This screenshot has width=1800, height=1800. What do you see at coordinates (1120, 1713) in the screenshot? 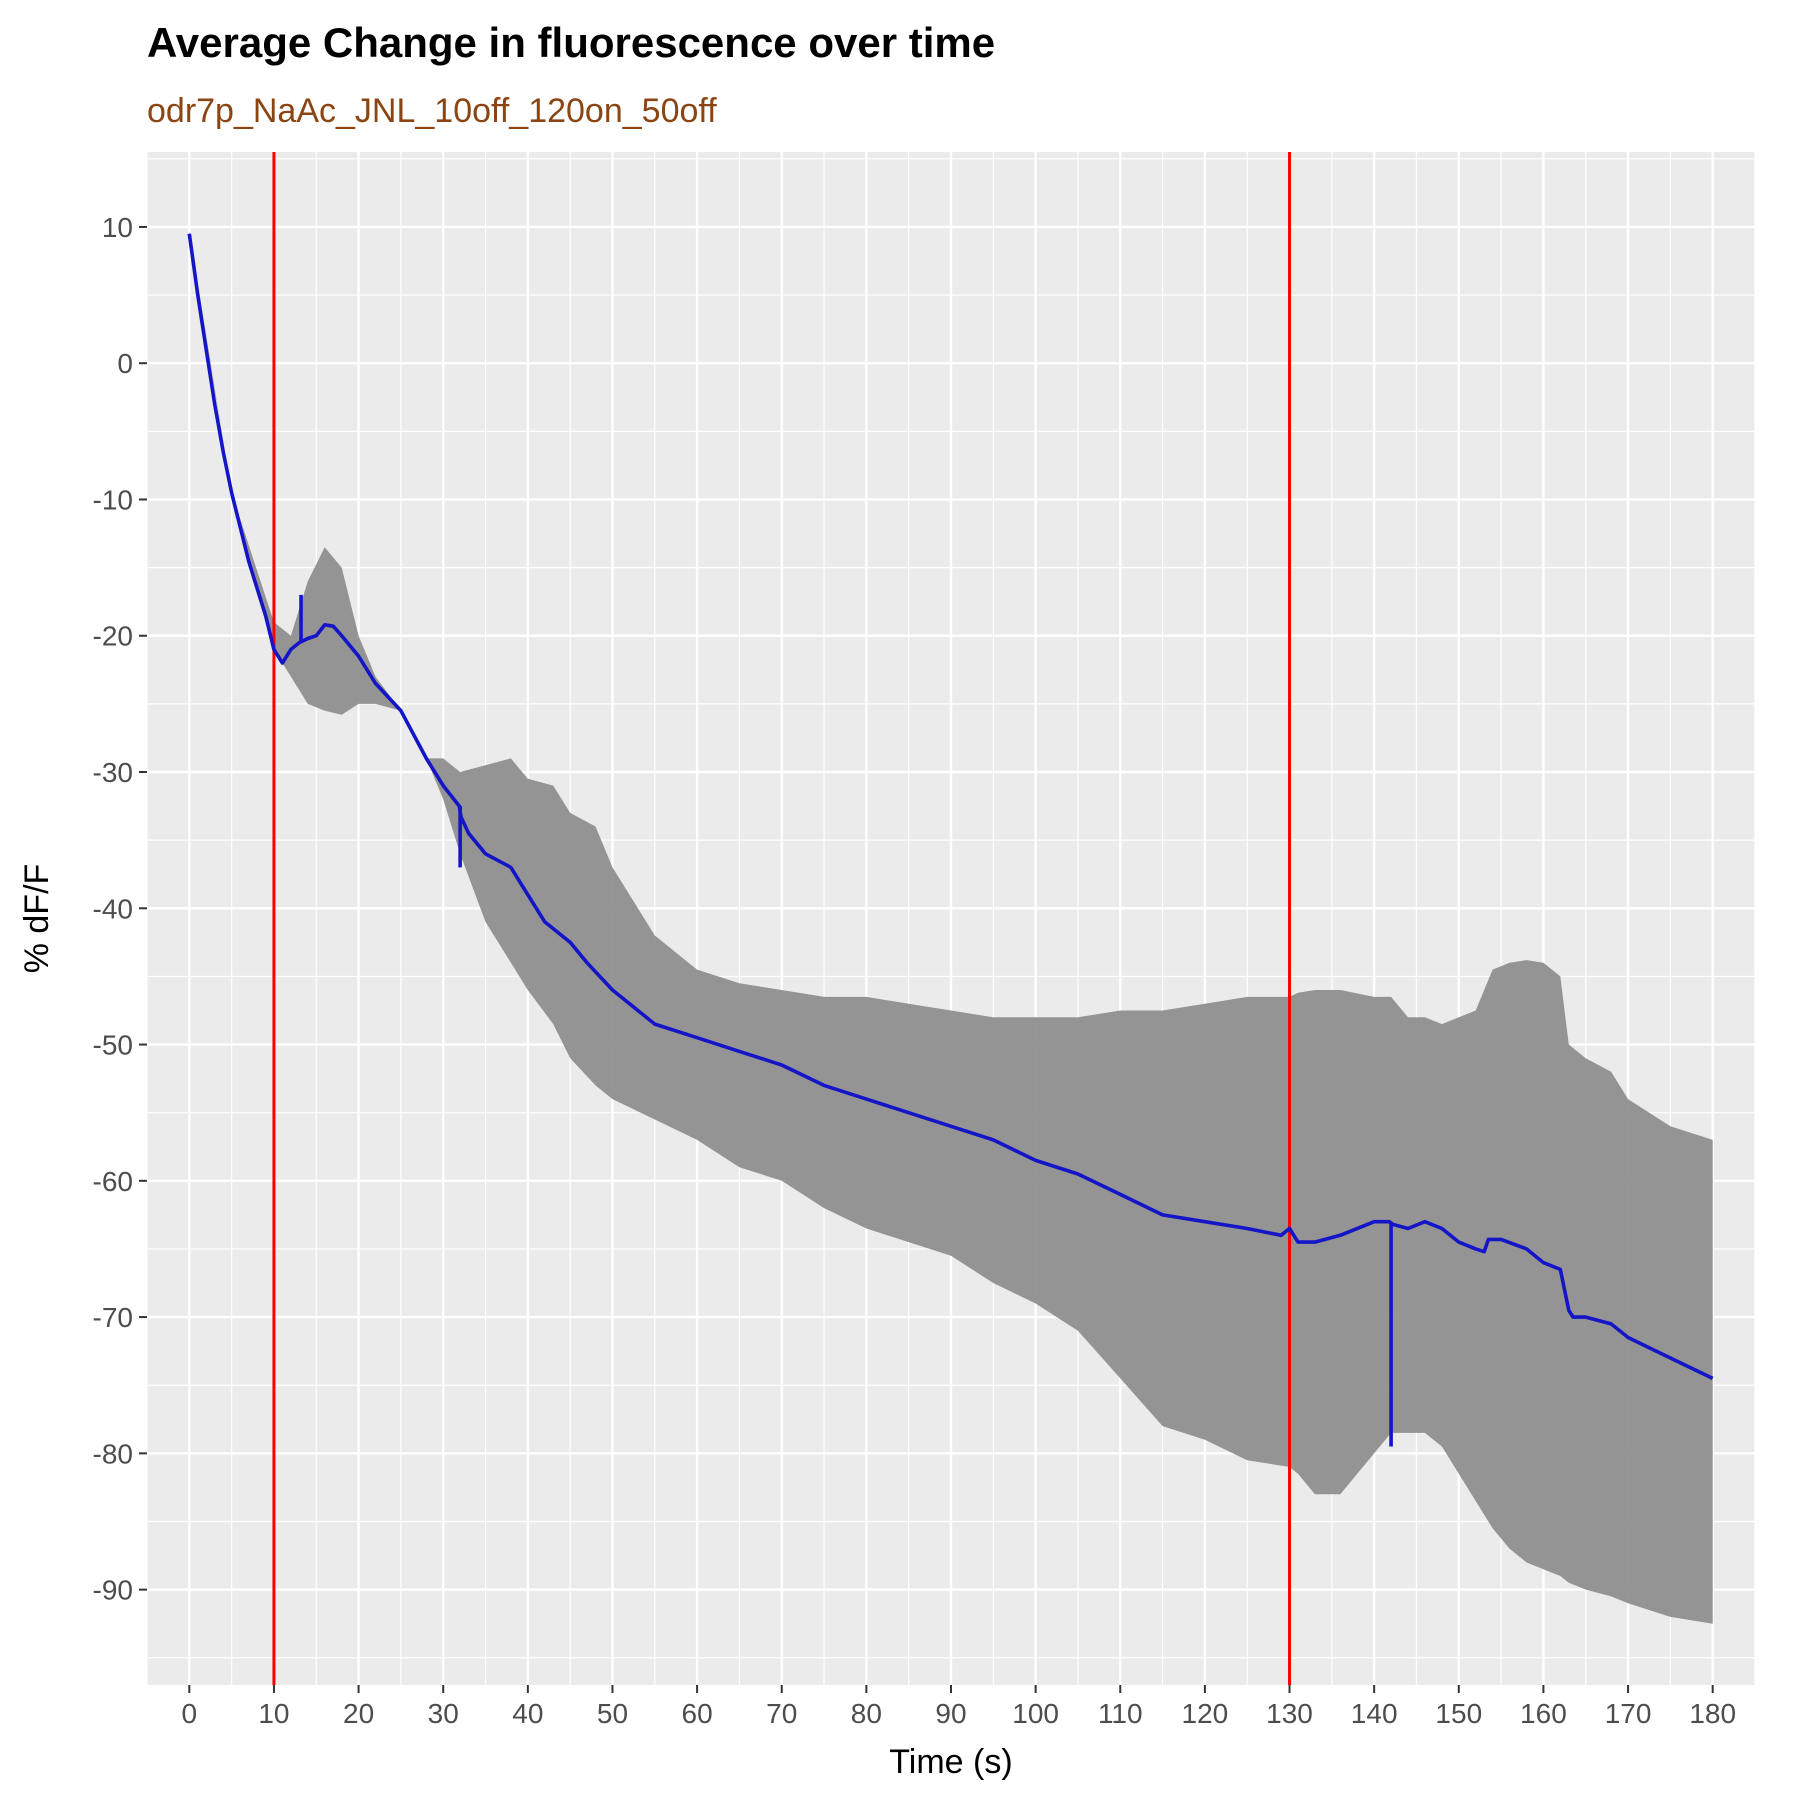
I see `x-tick-label: 110` at bounding box center [1120, 1713].